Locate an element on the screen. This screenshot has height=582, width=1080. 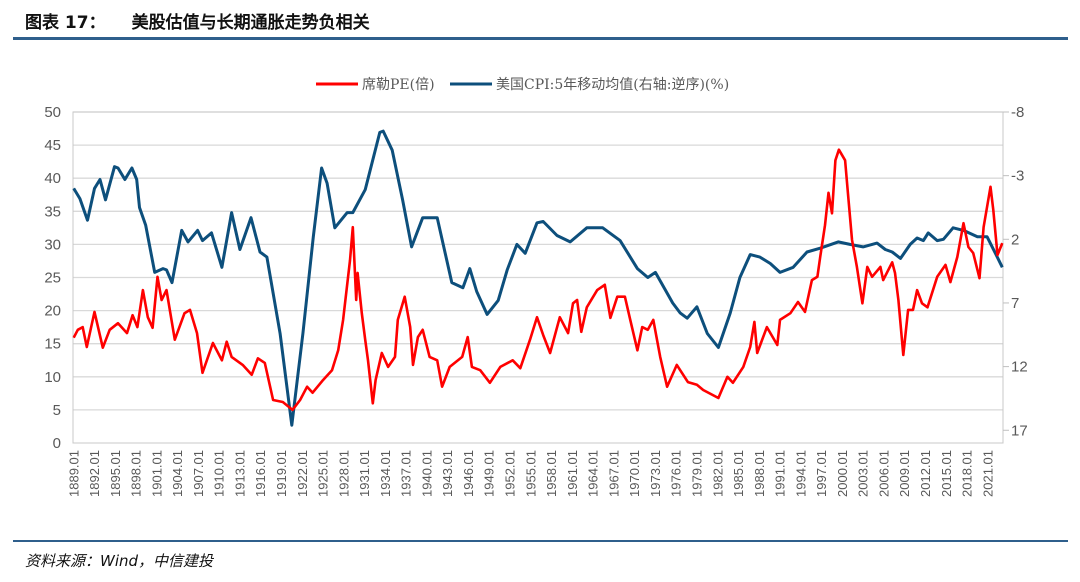
x-tick-label: 1910.01 is located at coordinates (219, 473).